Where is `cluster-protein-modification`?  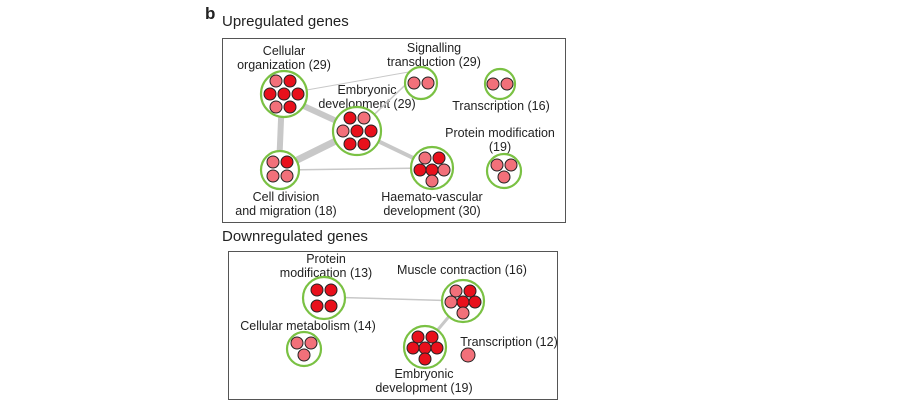
cluster-protein-modification is located at coordinates (504, 171).